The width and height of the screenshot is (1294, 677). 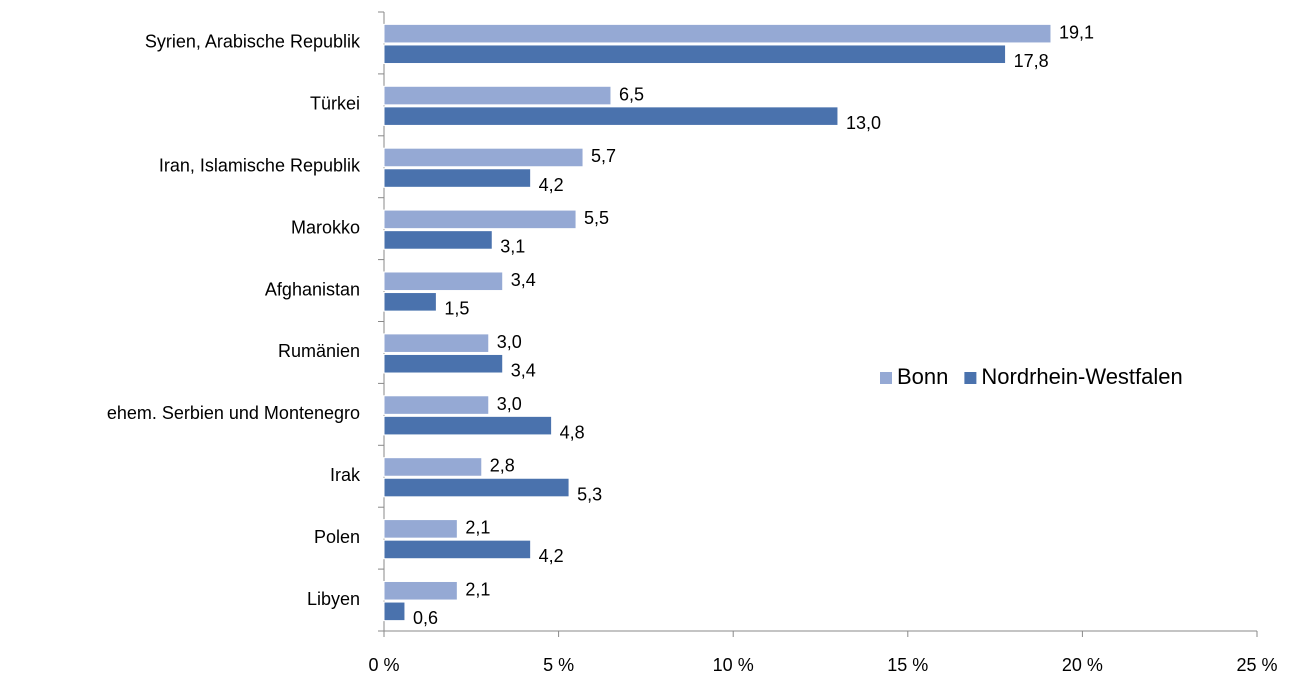 I want to click on x-tick-label: 25 %, so click(x=1256, y=665).